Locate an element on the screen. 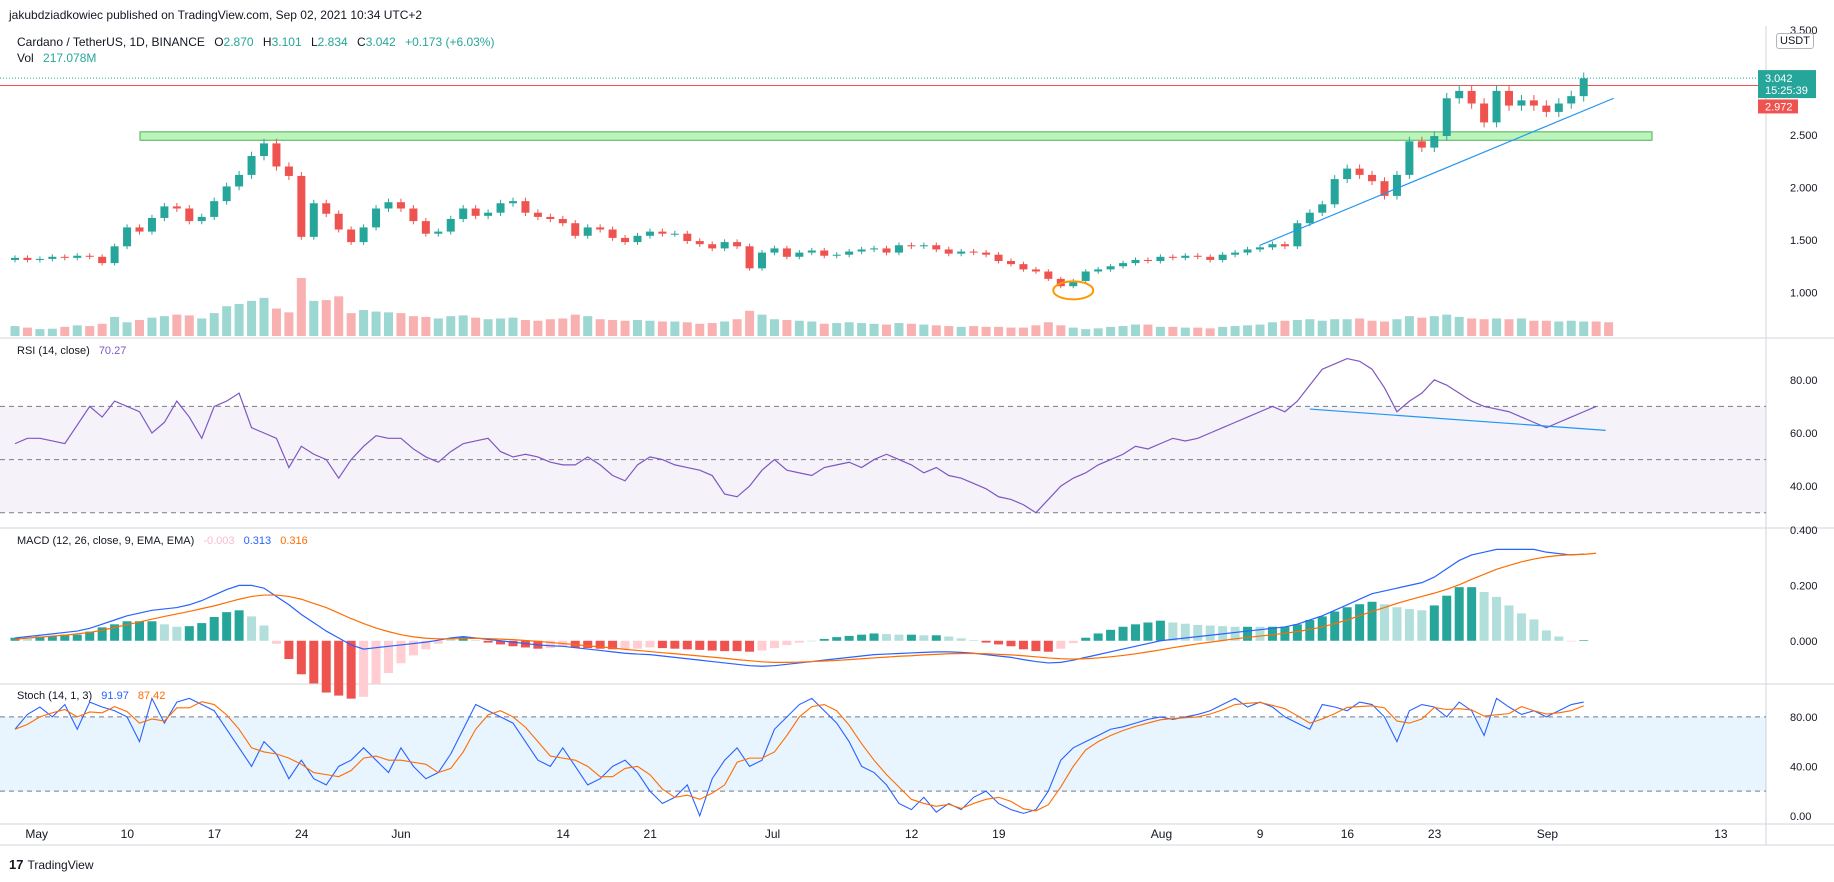 The height and width of the screenshot is (882, 1834). macd-signal-line is located at coordinates (805, 607).